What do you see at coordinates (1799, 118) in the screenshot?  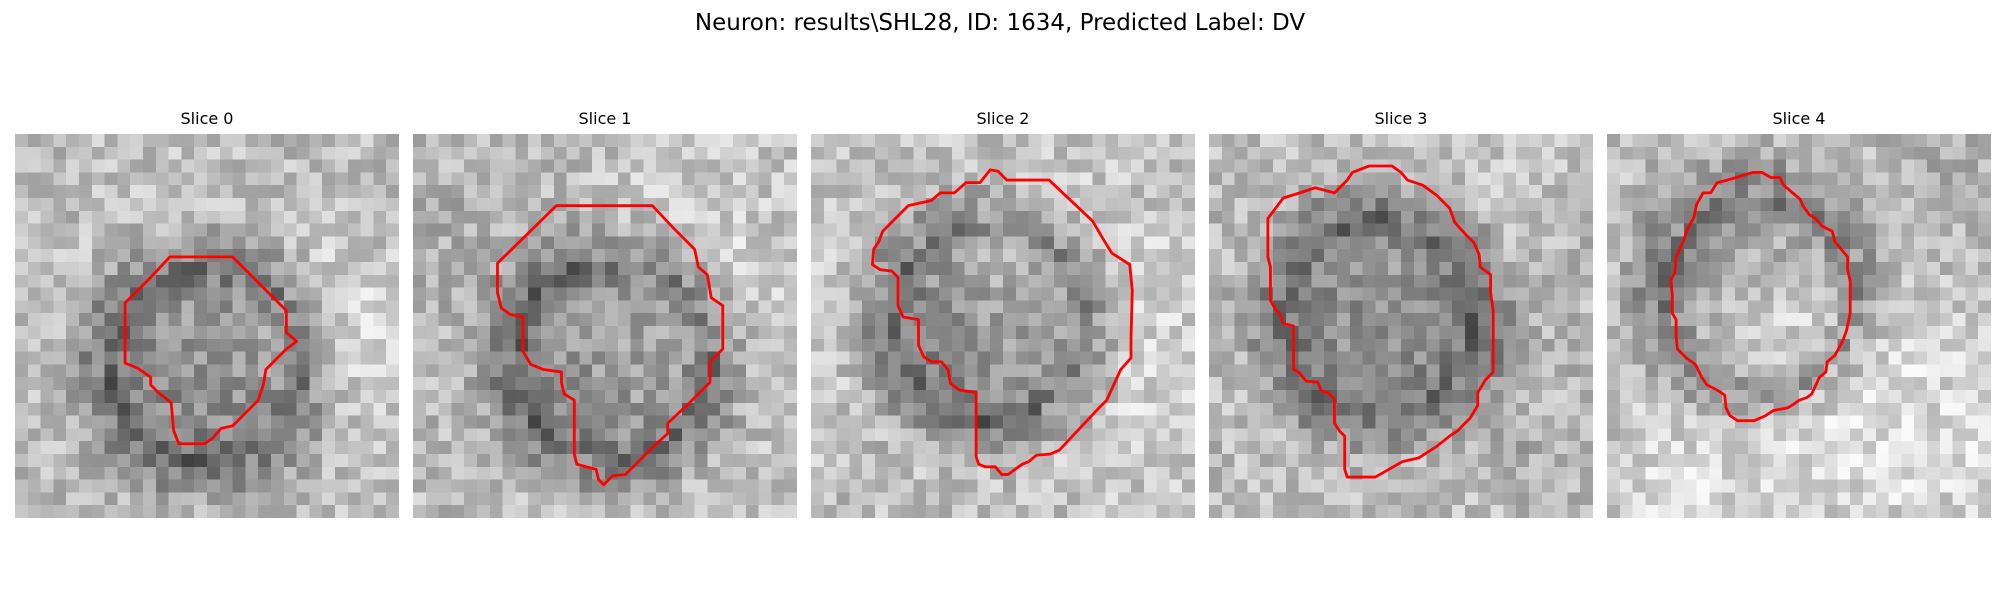 I see `slice-title: Slice 4` at bounding box center [1799, 118].